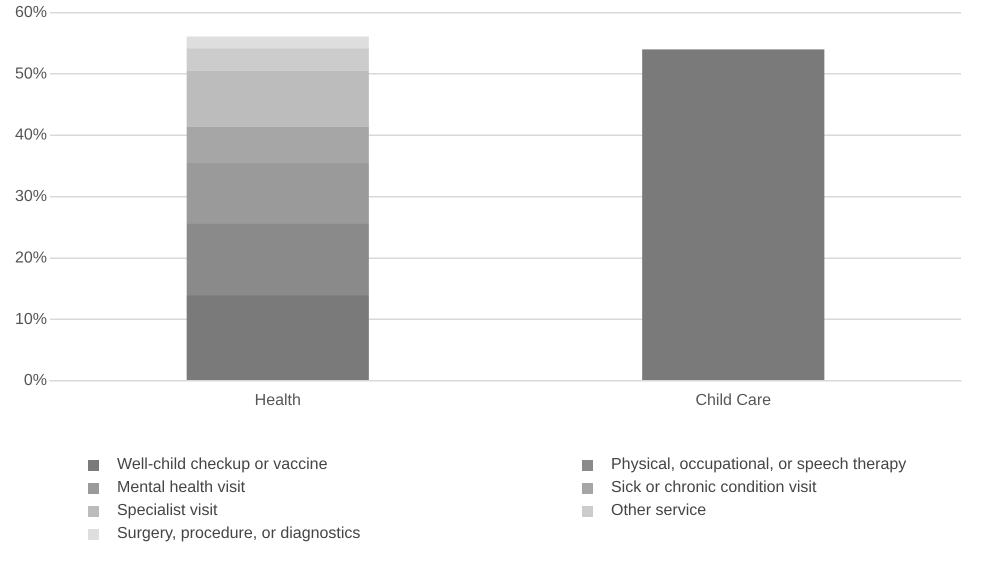  What do you see at coordinates (733, 400) in the screenshot?
I see `x-tick-label: Child Care` at bounding box center [733, 400].